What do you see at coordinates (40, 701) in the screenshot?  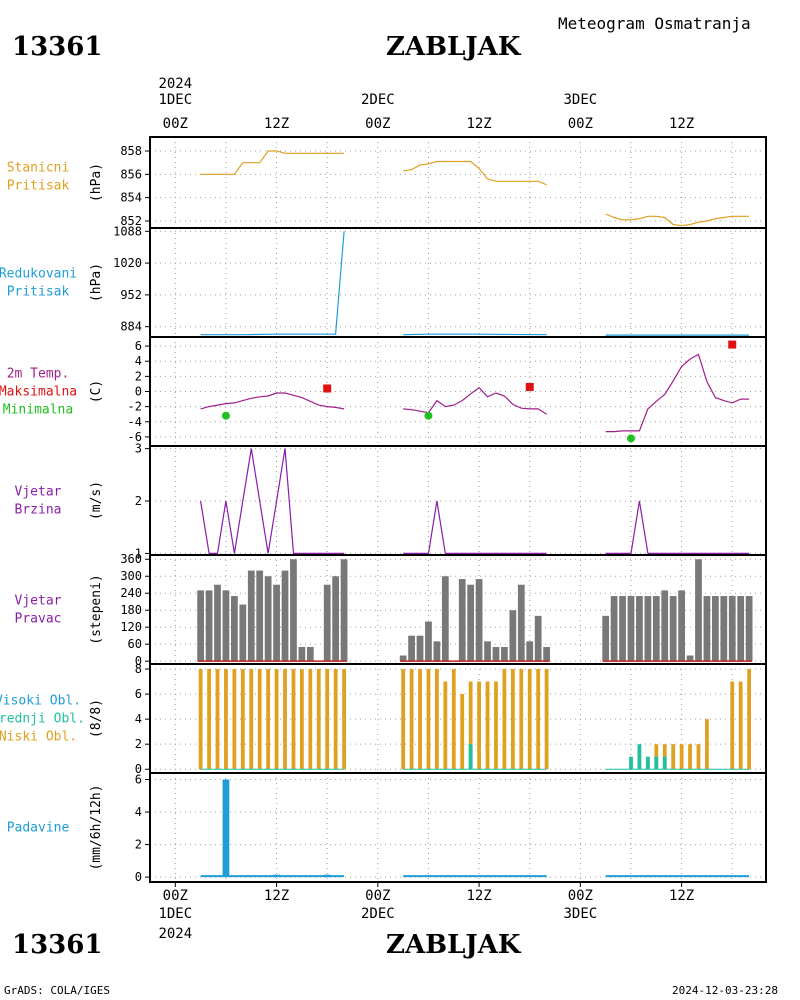 I see `panel-caption-oblacnost: Visoki Obl.` at bounding box center [40, 701].